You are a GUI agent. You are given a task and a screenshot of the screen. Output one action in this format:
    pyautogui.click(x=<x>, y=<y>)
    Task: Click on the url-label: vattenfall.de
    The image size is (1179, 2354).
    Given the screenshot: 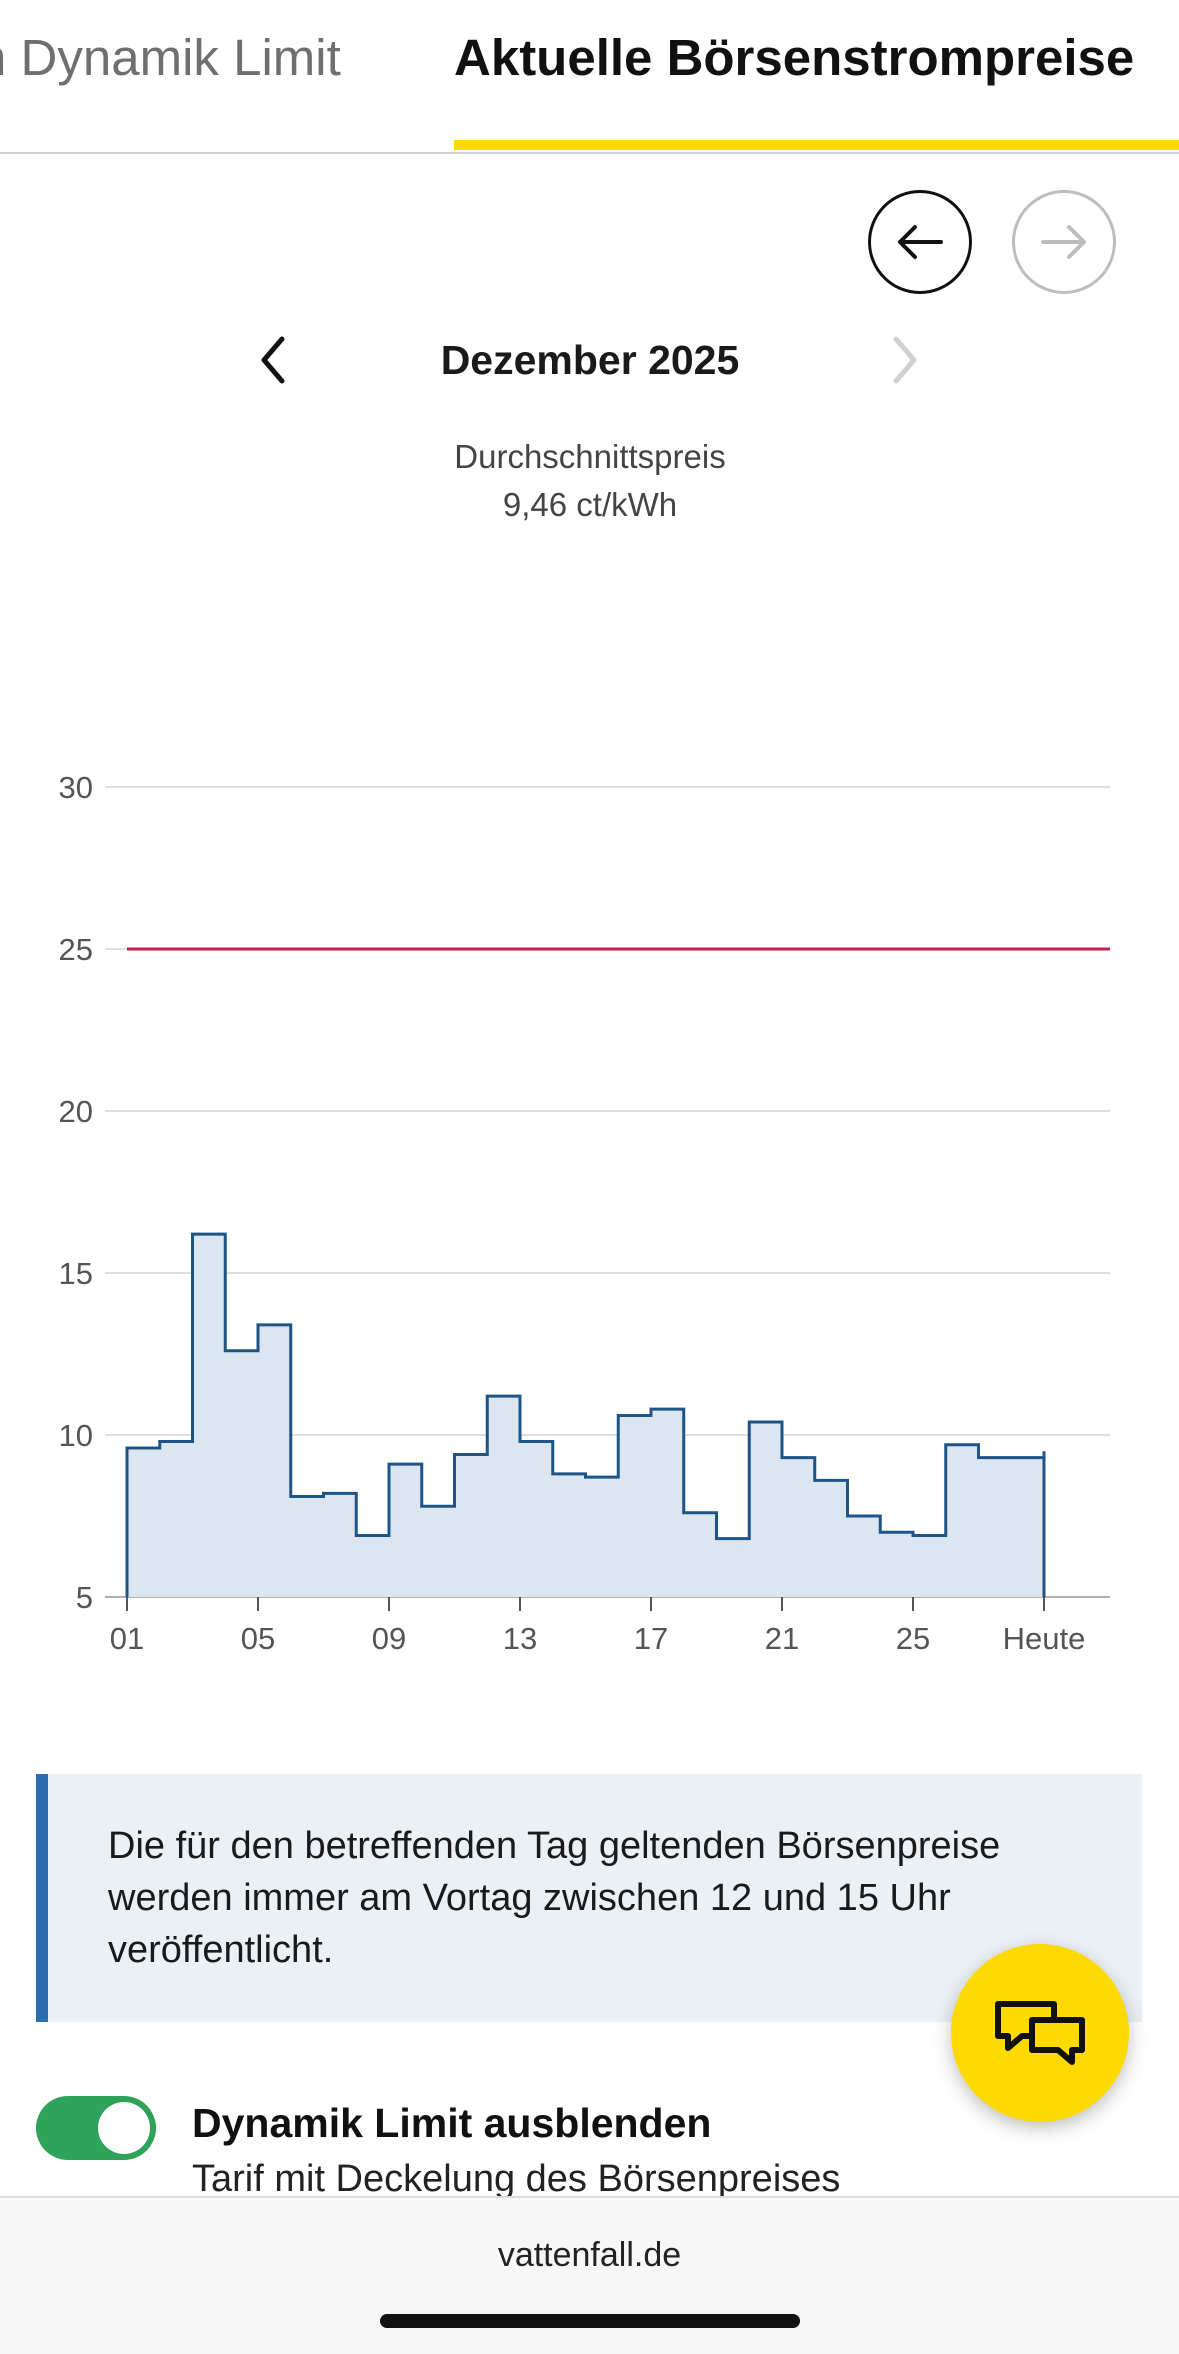 What is the action you would take?
    pyautogui.click(x=589, y=2255)
    